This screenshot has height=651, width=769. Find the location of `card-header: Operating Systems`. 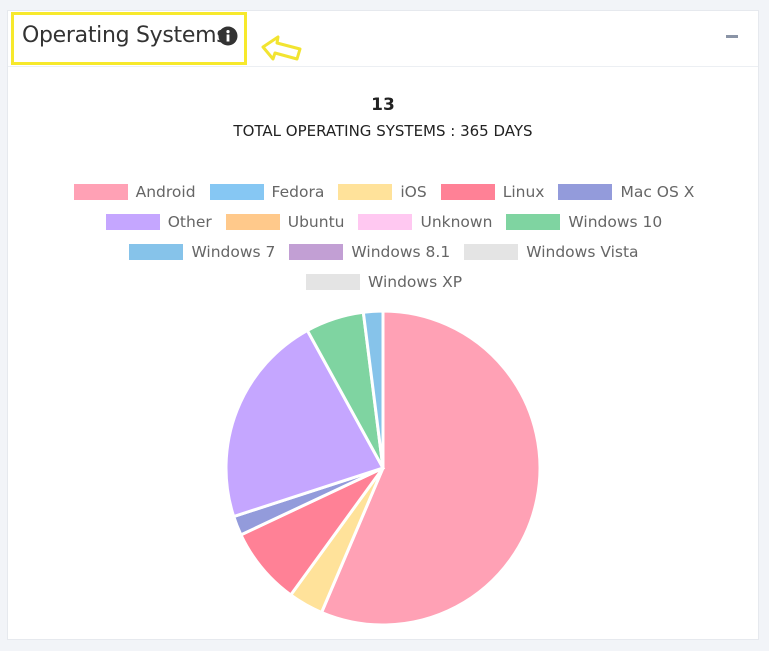

card-header: Operating Systems is located at coordinates (383, 39).